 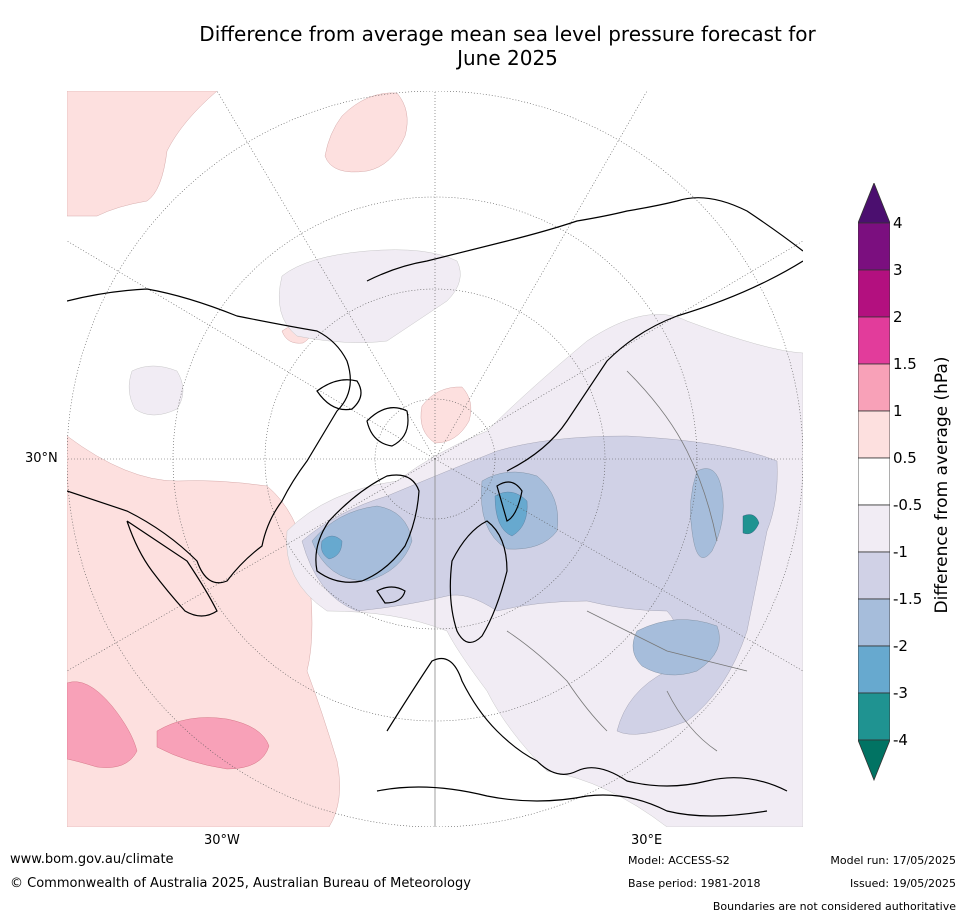 What do you see at coordinates (509, 501) in the screenshot?
I see `coast-novaya-zemlya` at bounding box center [509, 501].